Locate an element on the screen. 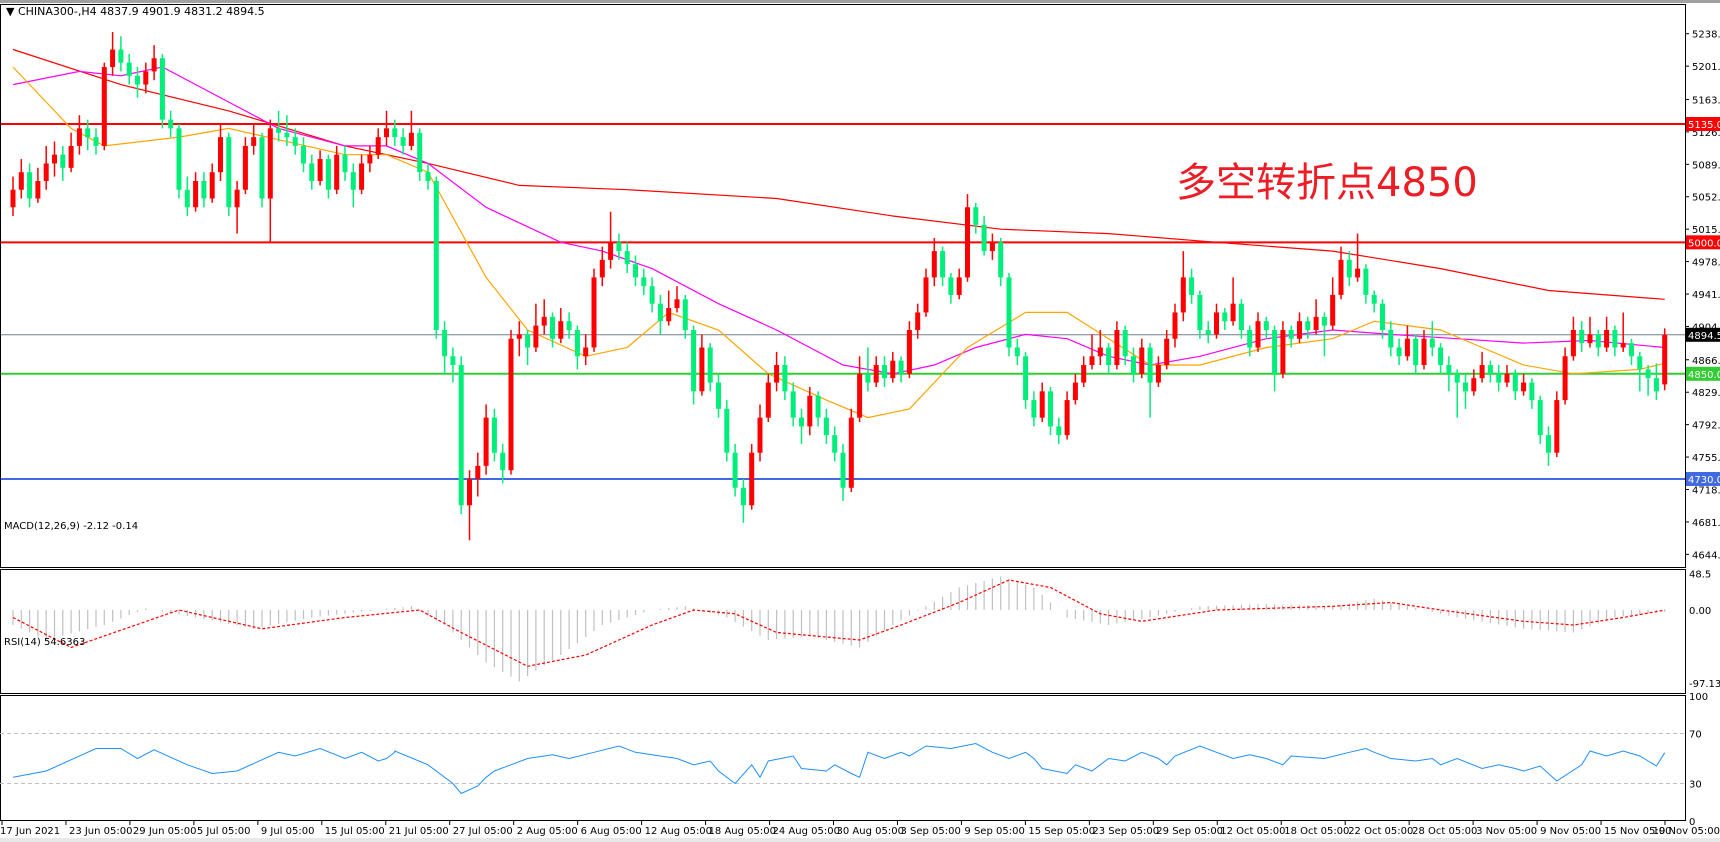 The image size is (1720, 842). x-tick-label: 23 Sep 05:00 is located at coordinates (1125, 831).